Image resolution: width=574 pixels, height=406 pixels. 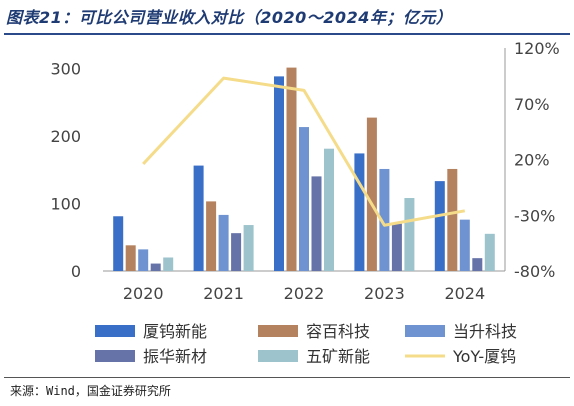 What do you see at coordinates (175, 356) in the screenshot?
I see `legend-label: 振华新材` at bounding box center [175, 356].